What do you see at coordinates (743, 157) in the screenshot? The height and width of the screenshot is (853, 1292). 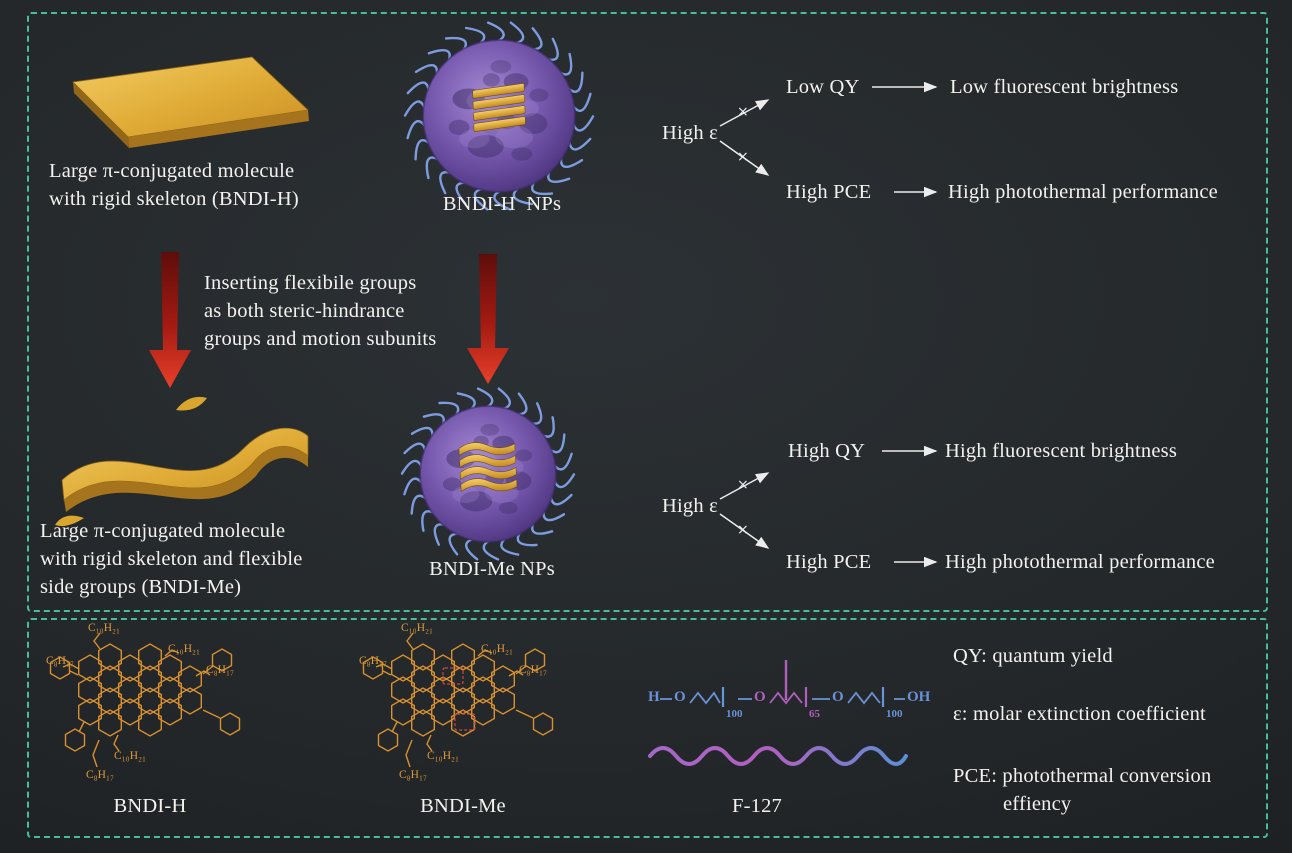 I see `branch1-down-cross-mark: ×` at bounding box center [743, 157].